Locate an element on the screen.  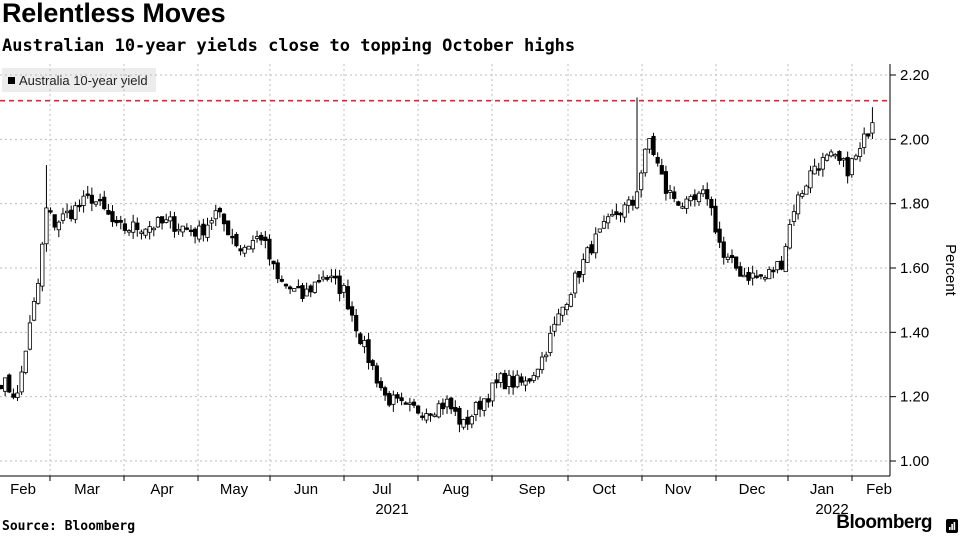
bloomberg-logo: Bloomberg is located at coordinates (884, 522).